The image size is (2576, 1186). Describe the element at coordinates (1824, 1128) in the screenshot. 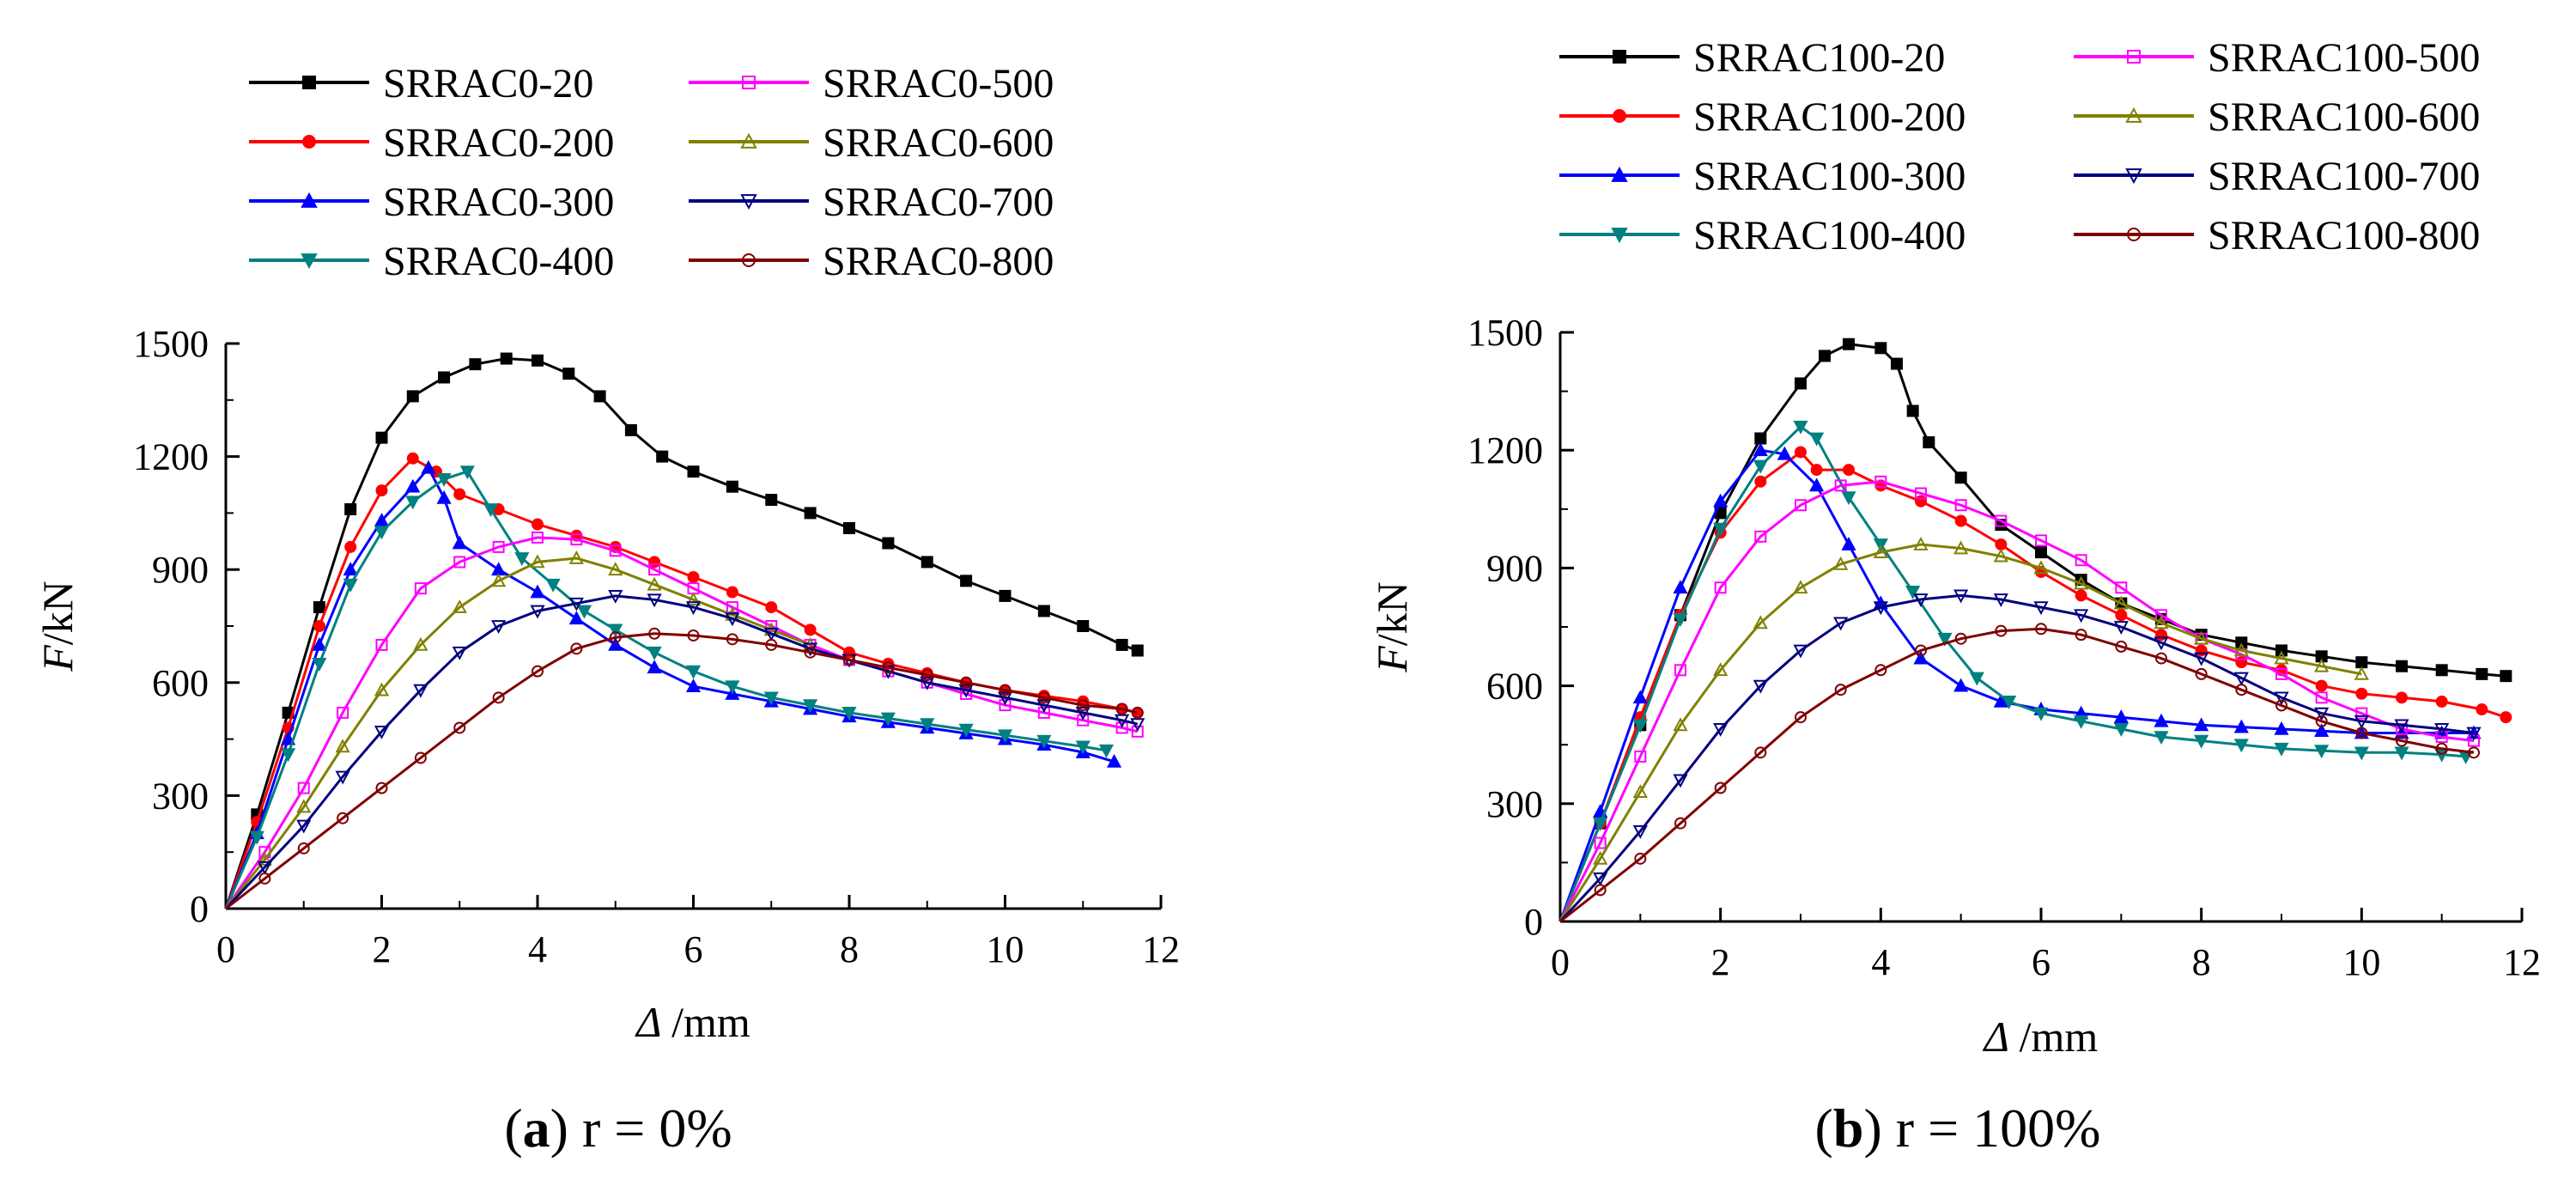

I see `caption-open-paren: (` at that location.